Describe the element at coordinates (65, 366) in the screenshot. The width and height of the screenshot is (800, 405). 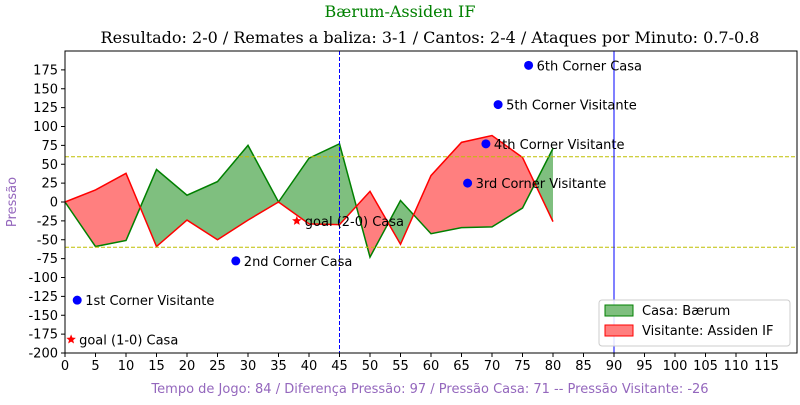
I see `x-tick-label: 0` at that location.